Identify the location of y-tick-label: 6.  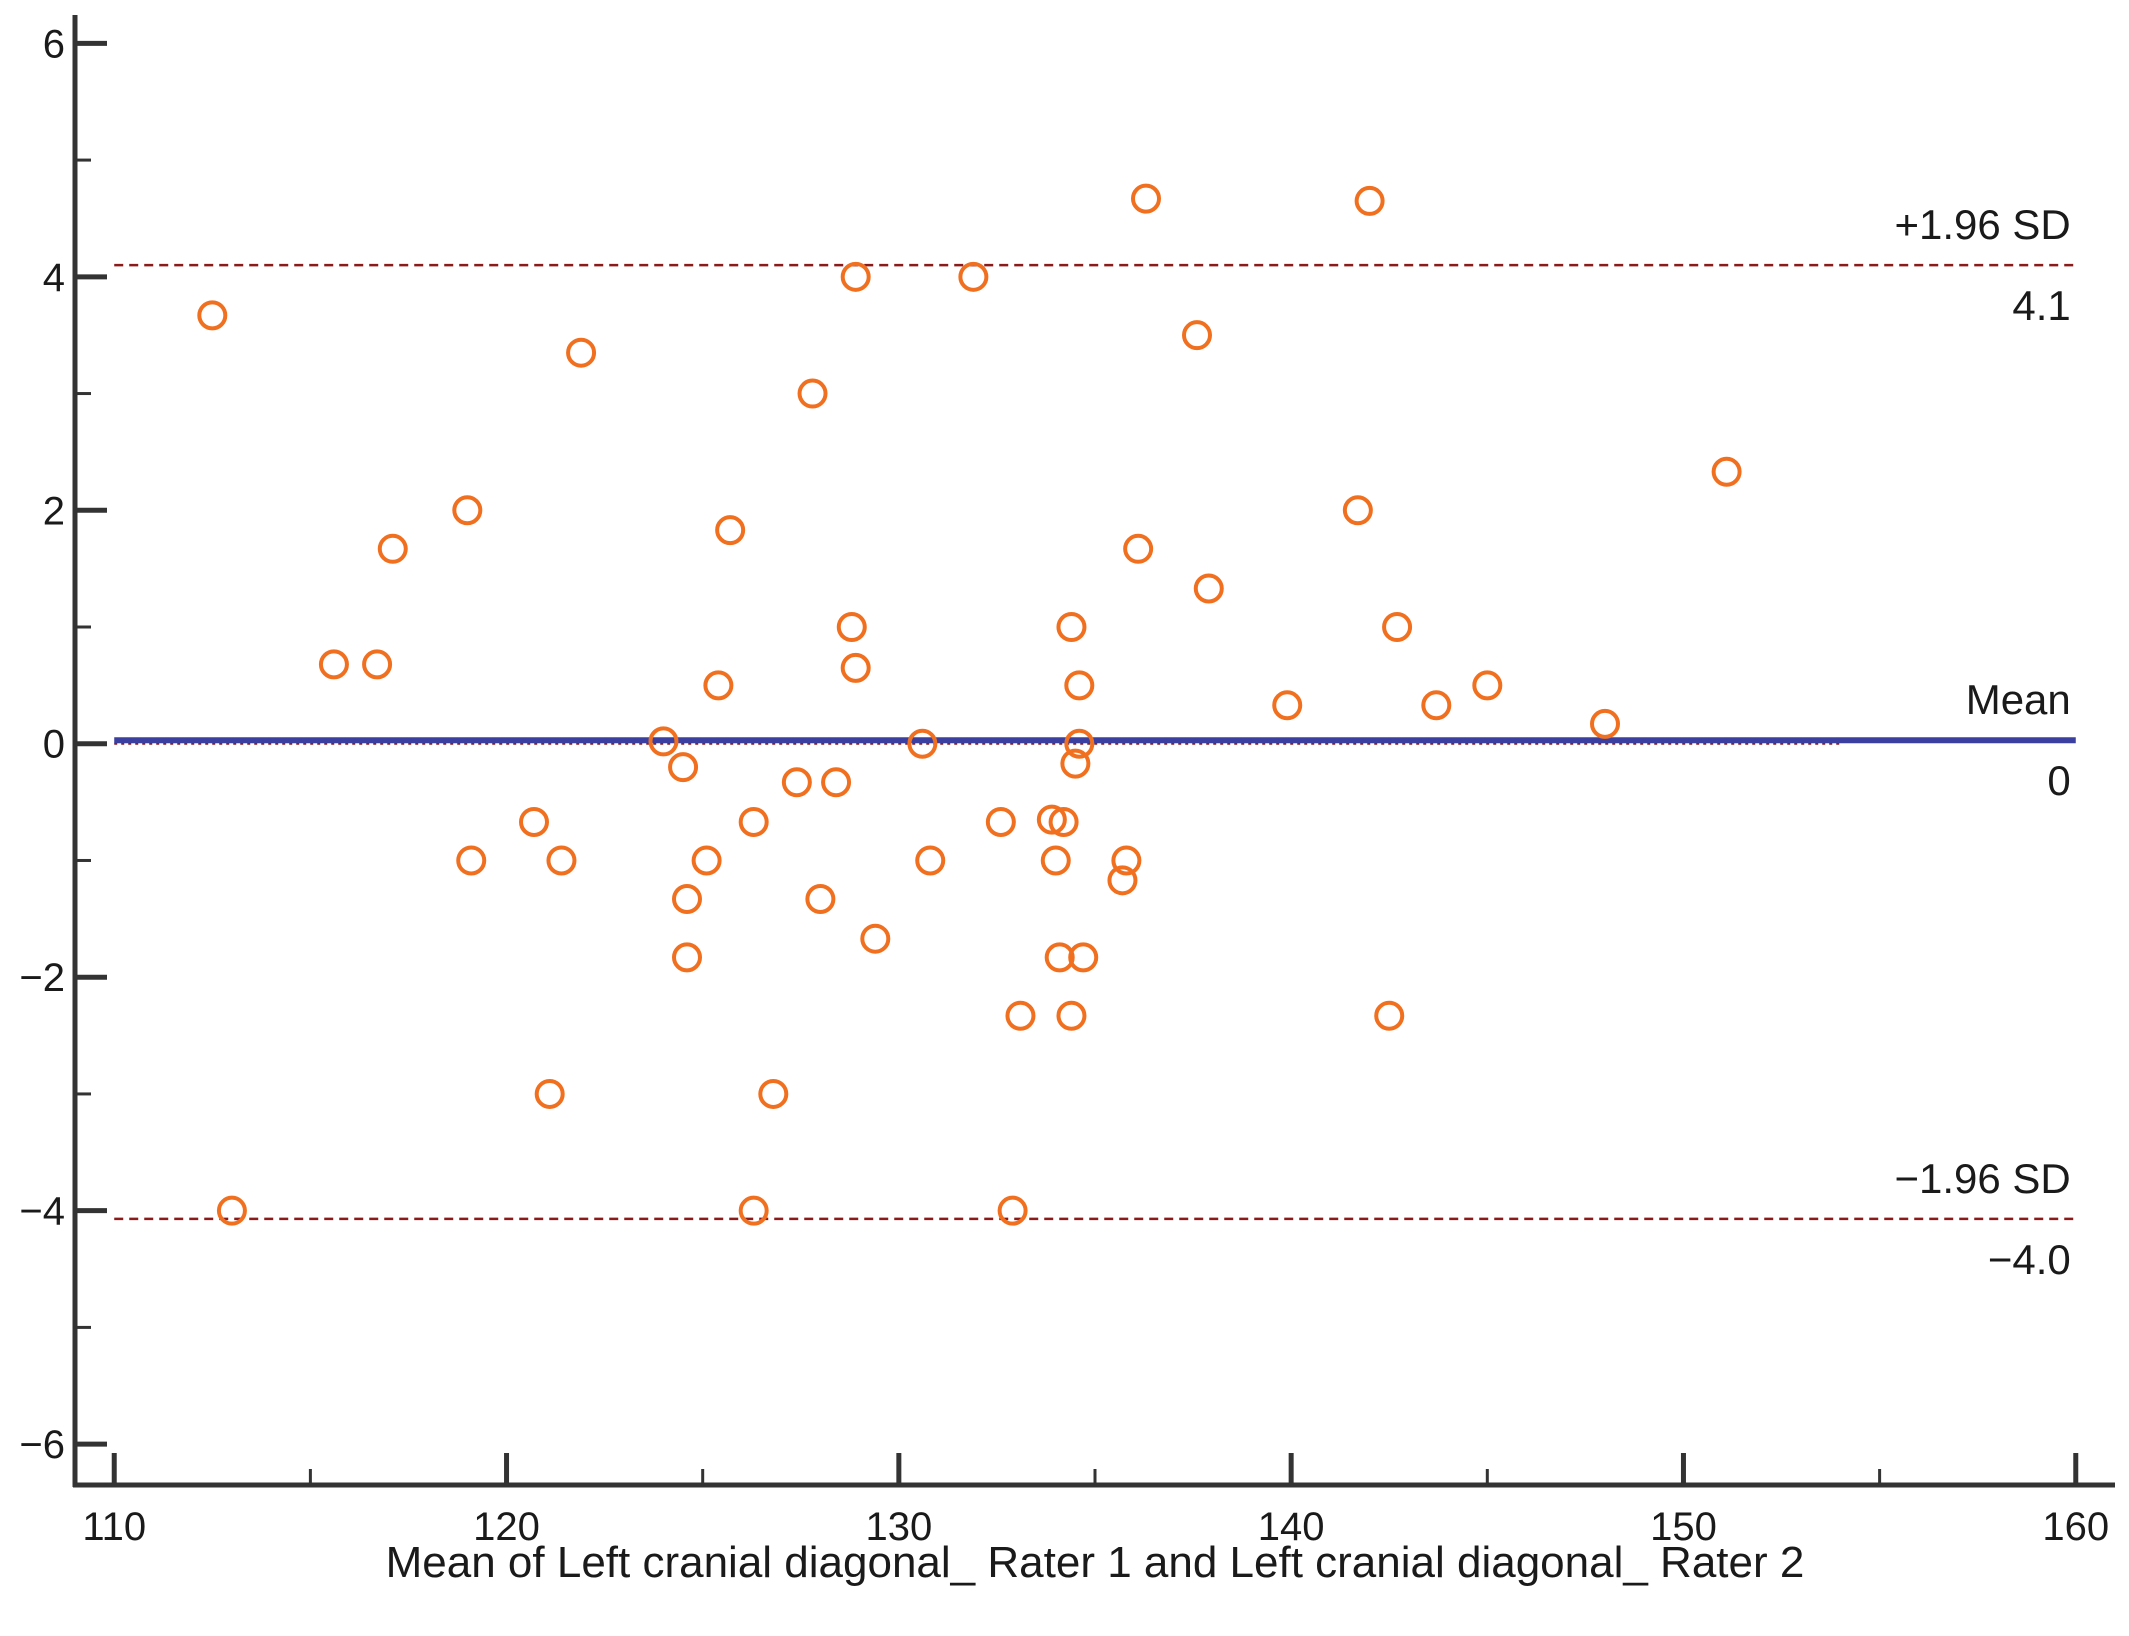
(54, 44).